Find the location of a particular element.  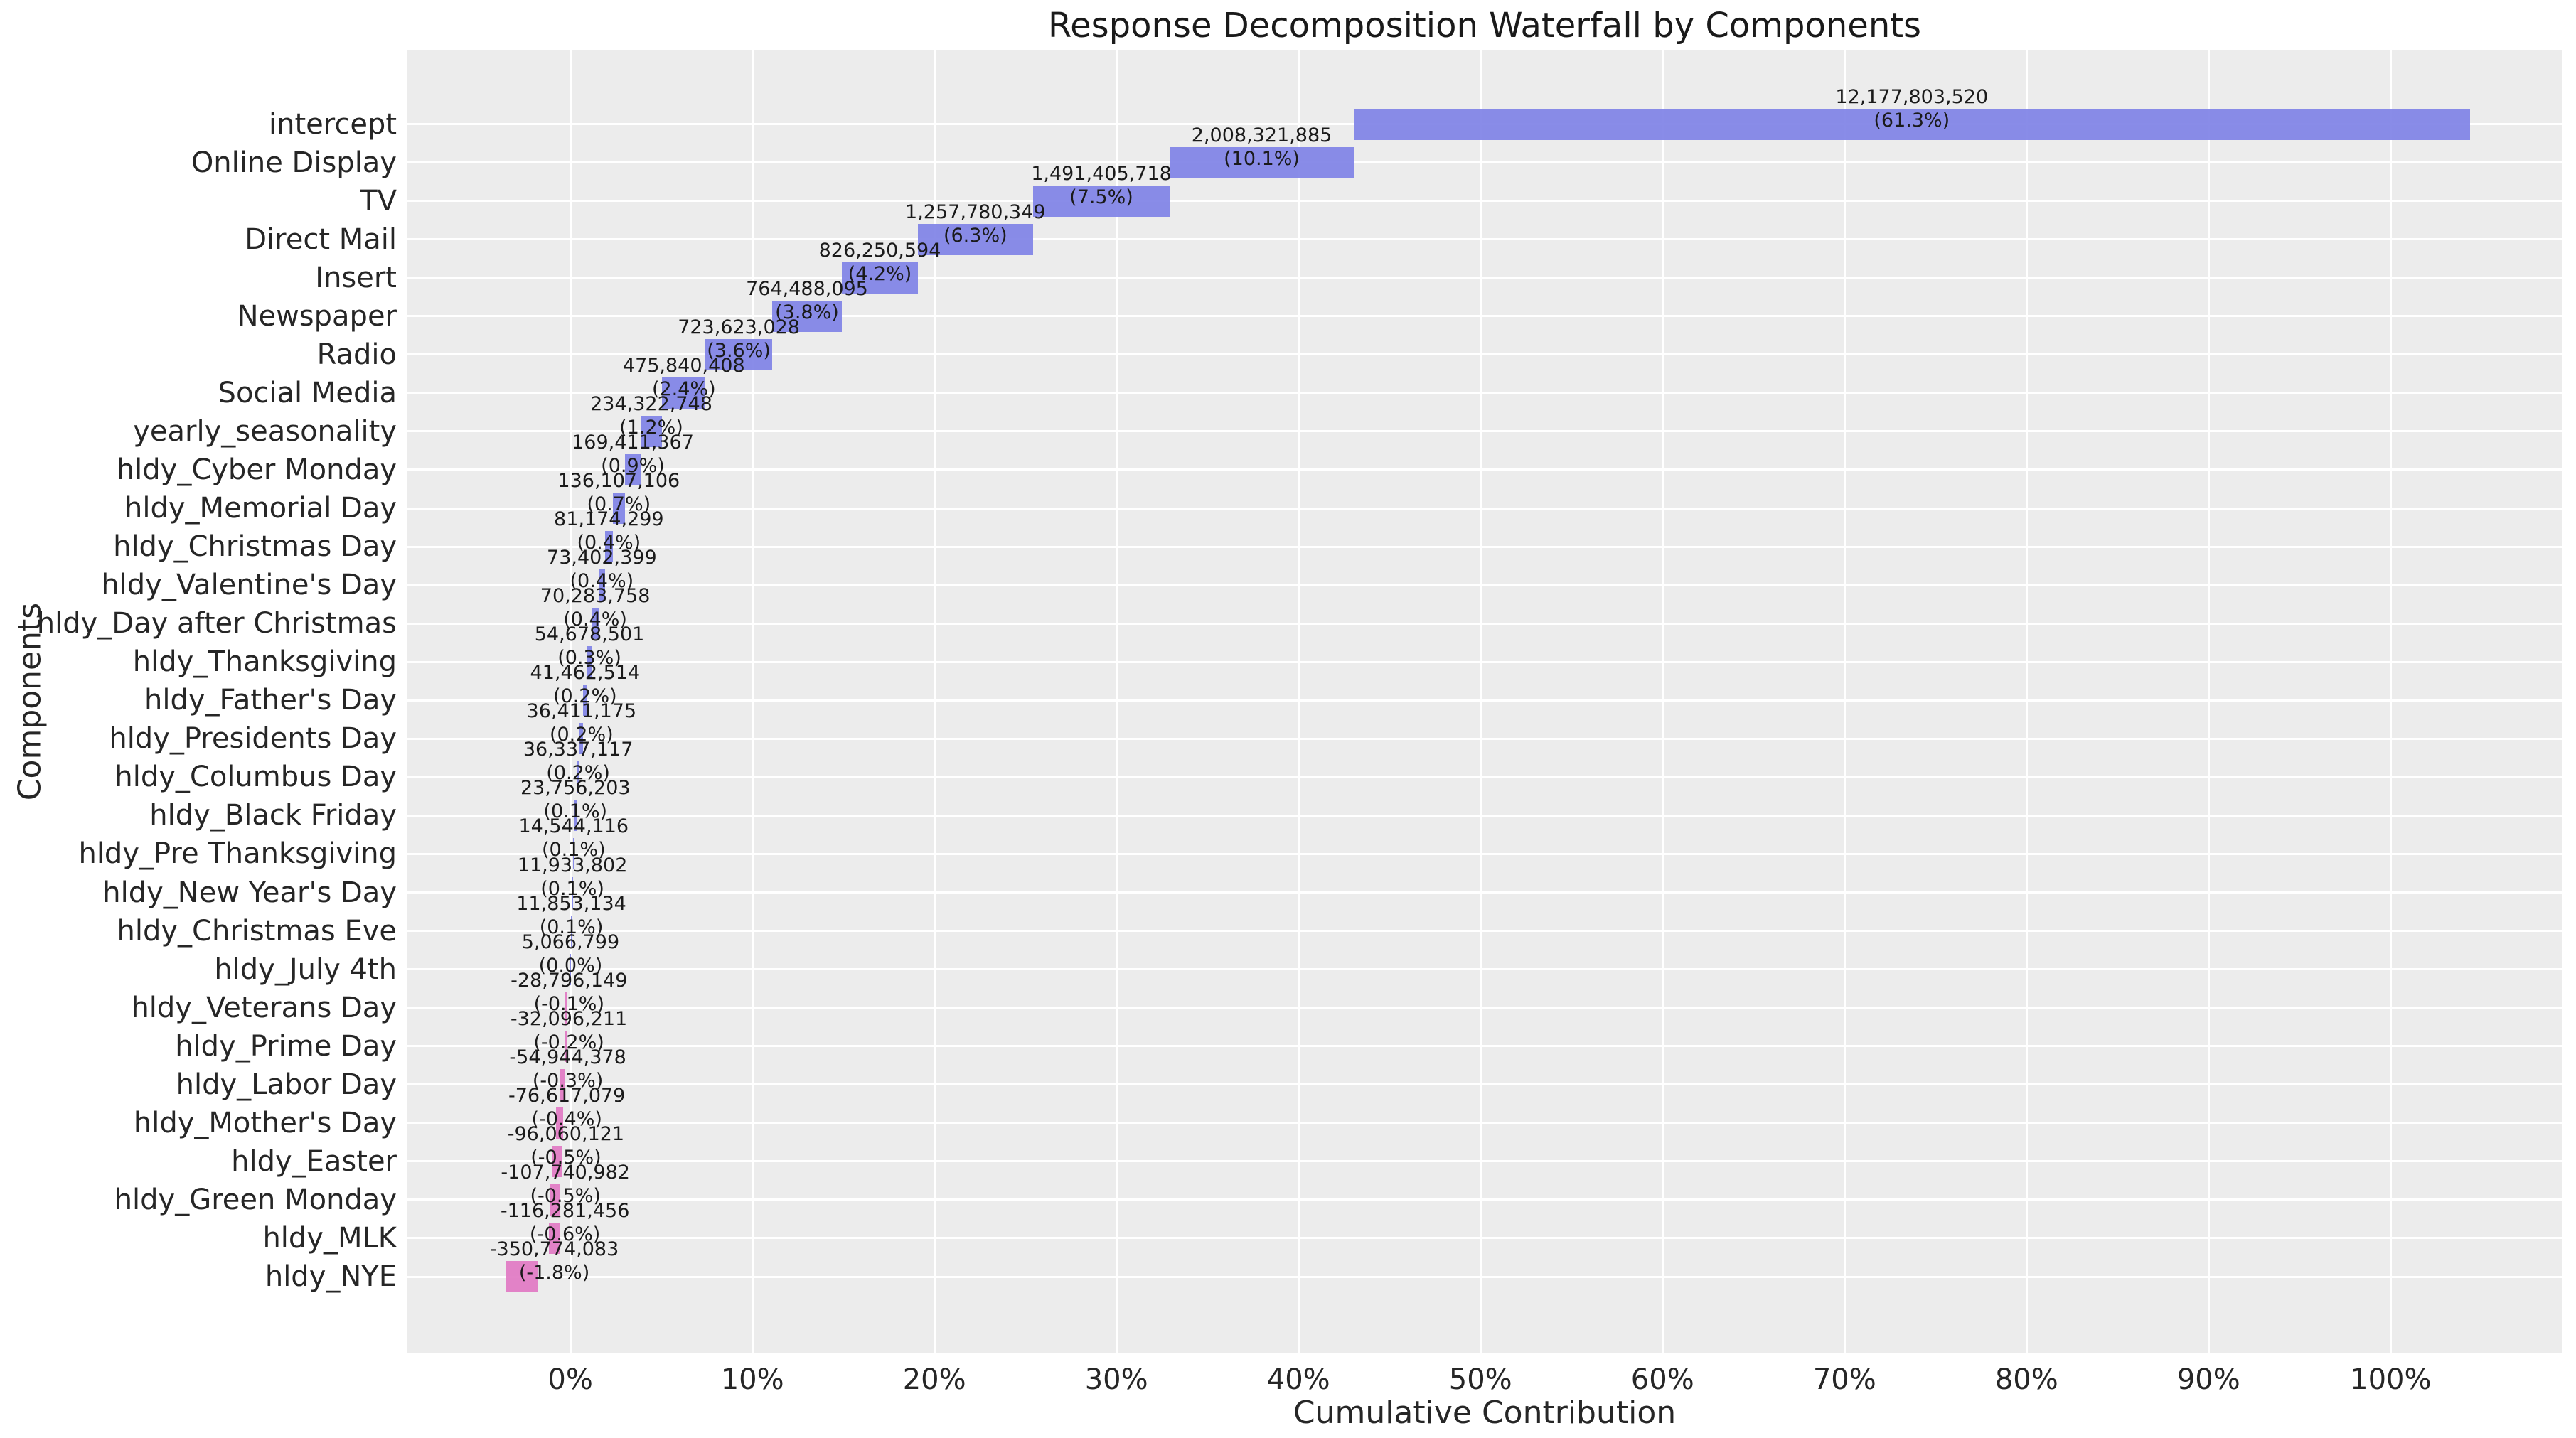

bar-value-number: 826,250,594 is located at coordinates (880, 250).